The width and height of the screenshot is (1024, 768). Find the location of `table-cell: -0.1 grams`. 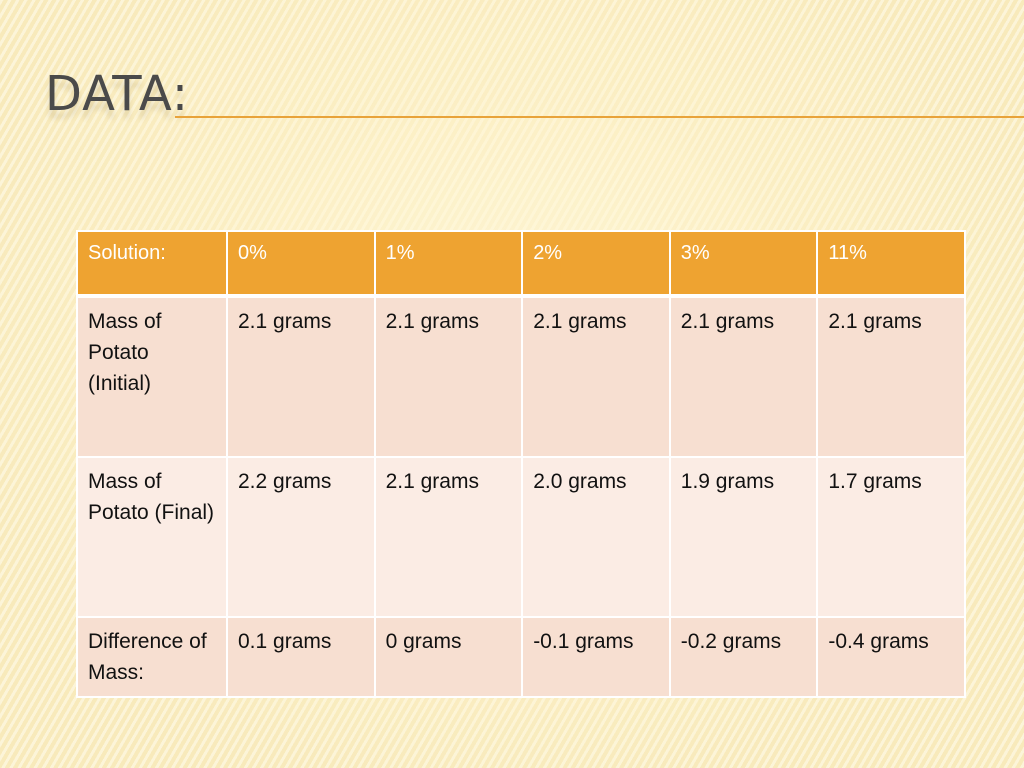

table-cell: -0.1 grams is located at coordinates (596, 657).